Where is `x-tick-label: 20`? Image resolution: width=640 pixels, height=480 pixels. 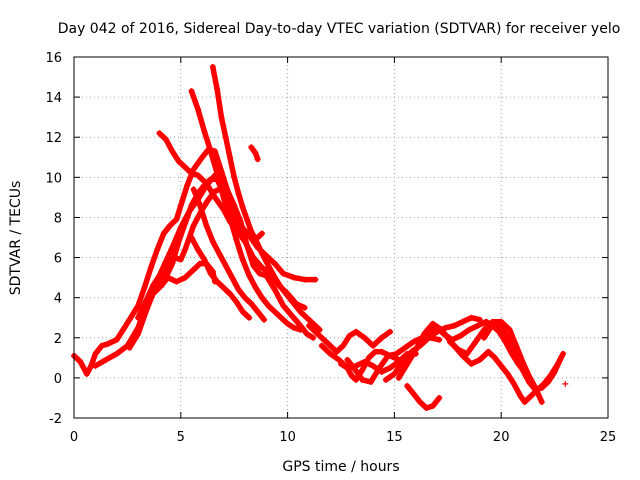
x-tick-label: 20 is located at coordinates (501, 437).